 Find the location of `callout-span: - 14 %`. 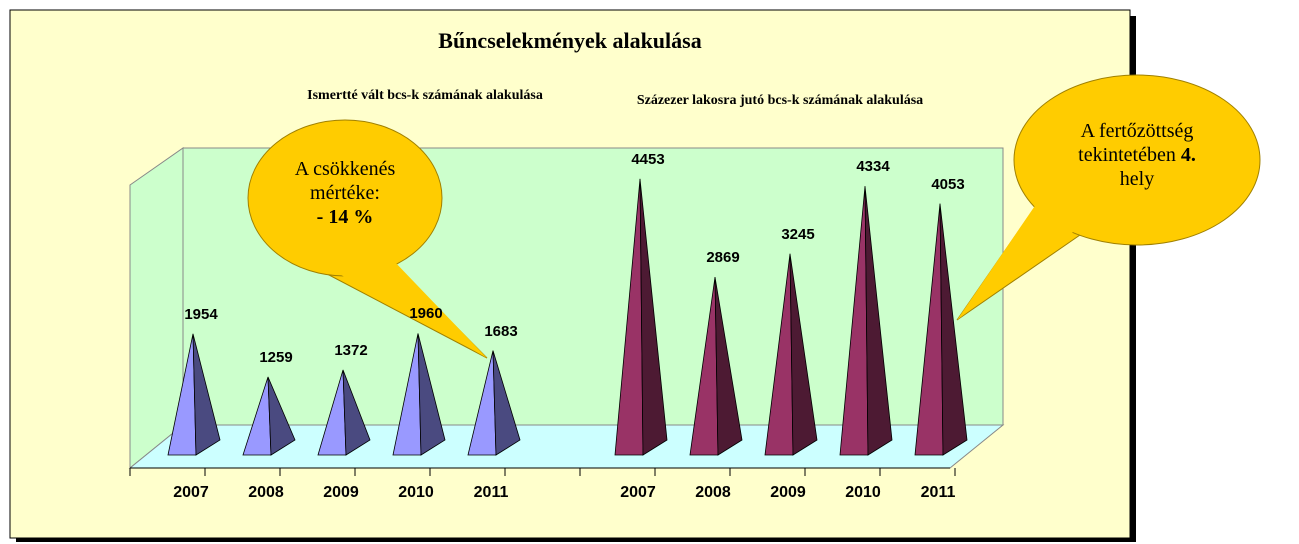

callout-span: - 14 % is located at coordinates (345, 217).